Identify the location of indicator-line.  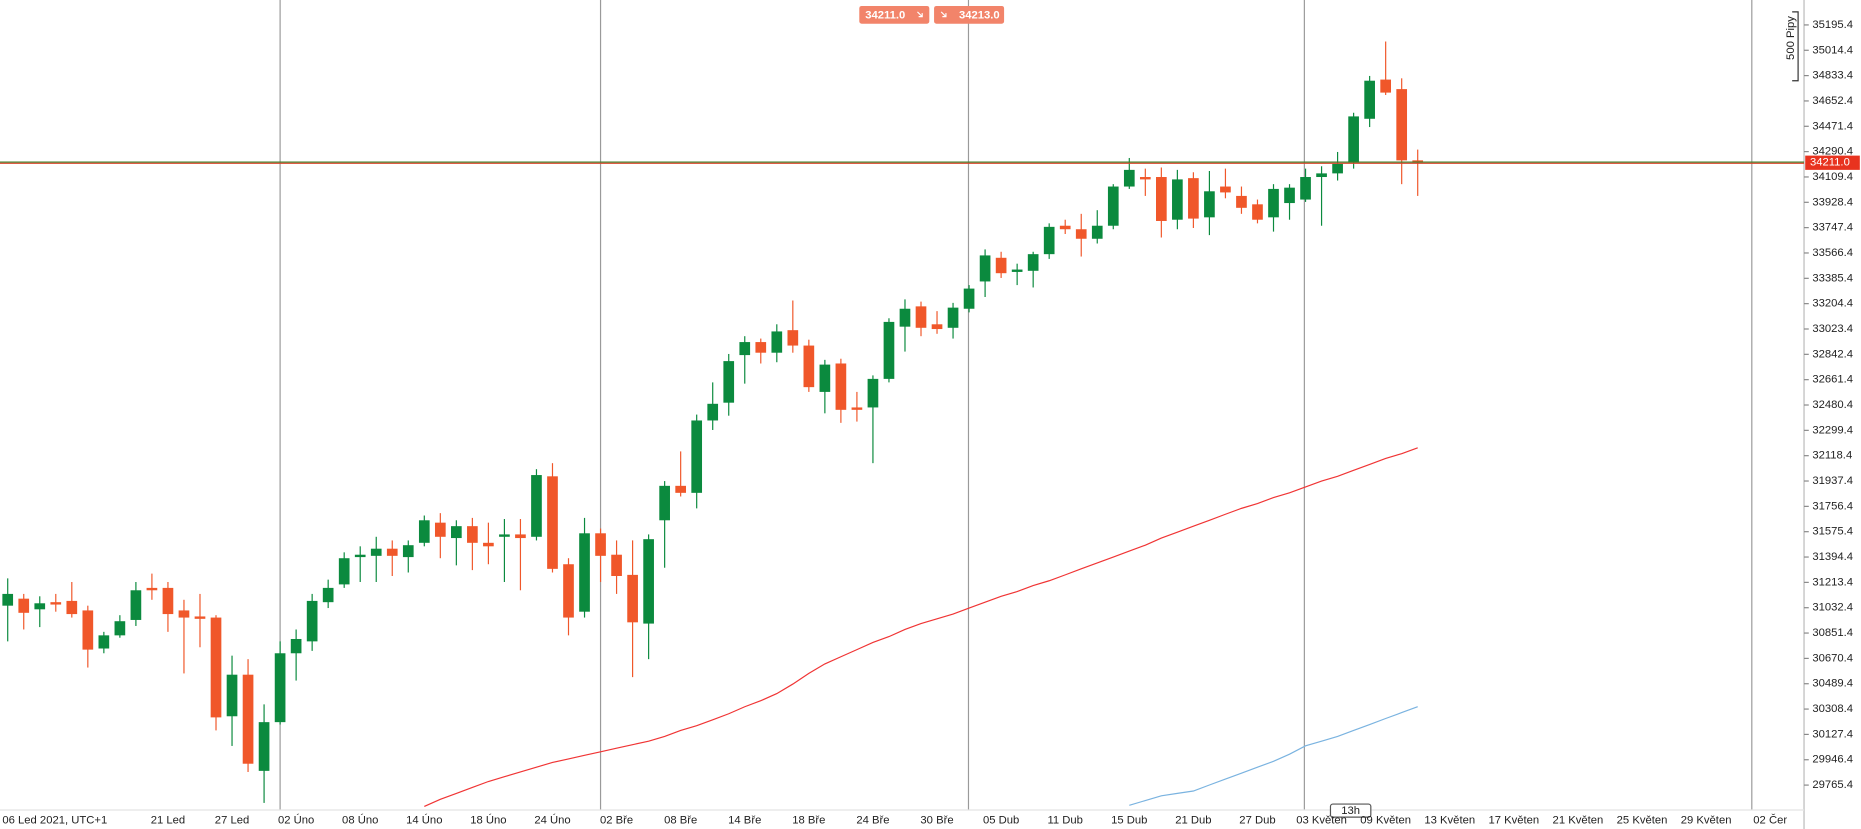
(1273, 756).